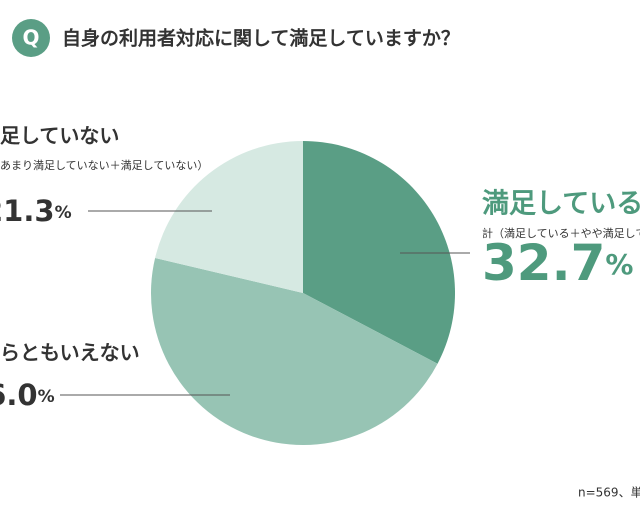 This screenshot has height=511, width=640. I want to click on slice-label: 満足している, so click(561, 204).